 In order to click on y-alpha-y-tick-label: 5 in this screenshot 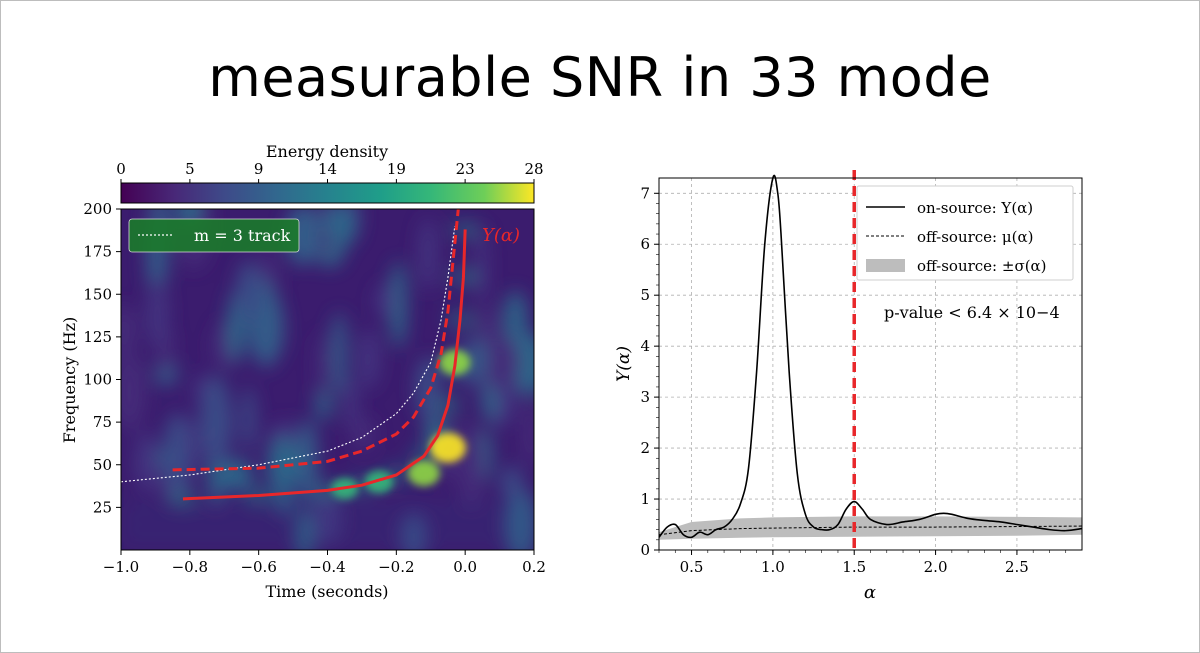, I will do `click(645, 295)`.